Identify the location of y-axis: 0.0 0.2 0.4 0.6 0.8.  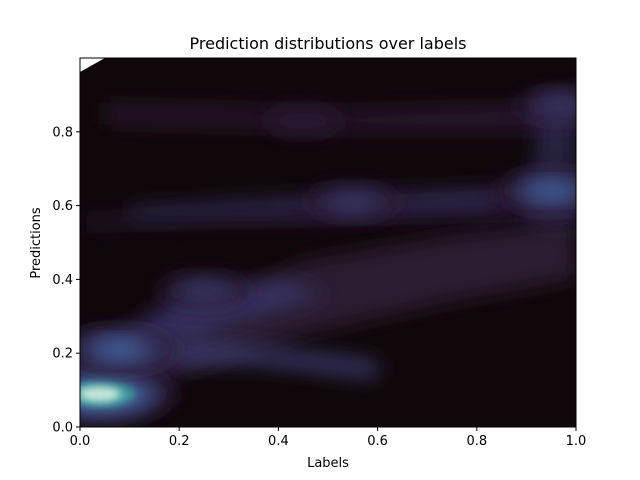
(66, 280).